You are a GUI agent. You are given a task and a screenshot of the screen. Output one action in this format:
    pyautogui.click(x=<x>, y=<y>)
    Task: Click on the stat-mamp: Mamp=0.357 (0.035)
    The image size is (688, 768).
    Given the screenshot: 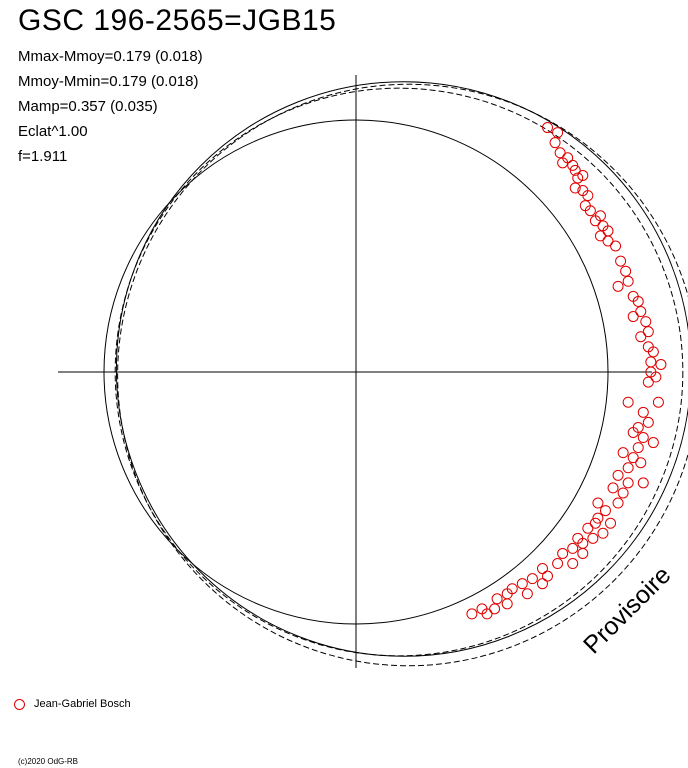 What is the action you would take?
    pyautogui.click(x=88, y=106)
    